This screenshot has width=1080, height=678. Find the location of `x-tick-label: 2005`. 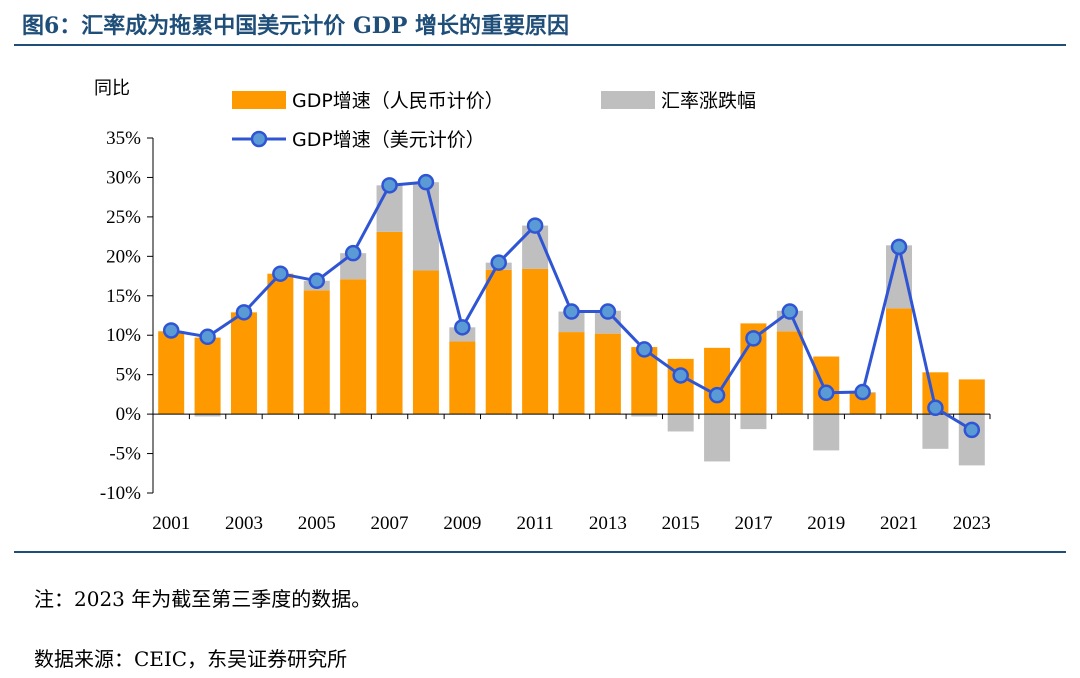

x-tick-label: 2005 is located at coordinates (317, 523).